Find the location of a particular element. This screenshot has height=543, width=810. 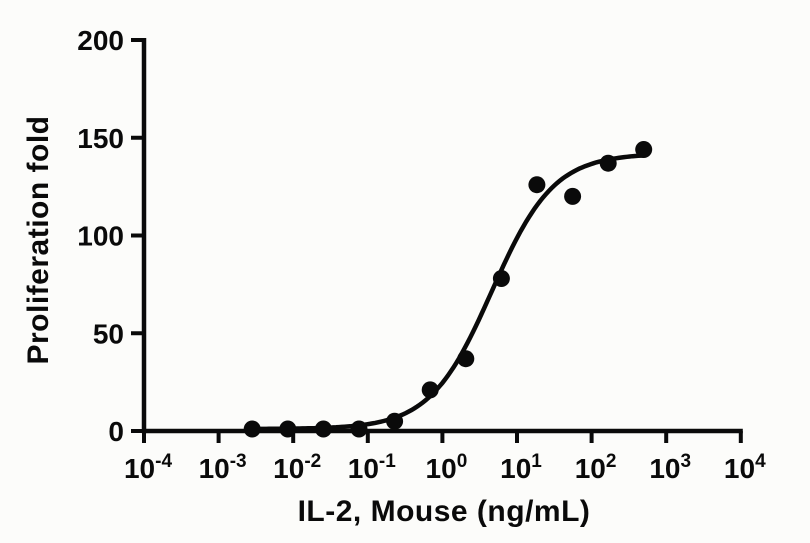

x-tick-label: 10⁻⁴ is located at coordinates (148, 467).